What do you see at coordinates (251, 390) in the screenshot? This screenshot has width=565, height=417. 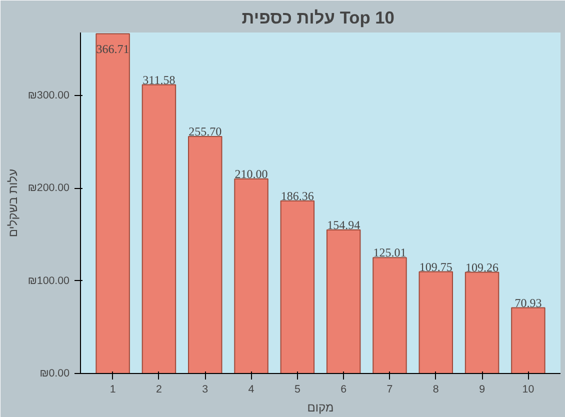 I see `x-tick-label: 4` at bounding box center [251, 390].